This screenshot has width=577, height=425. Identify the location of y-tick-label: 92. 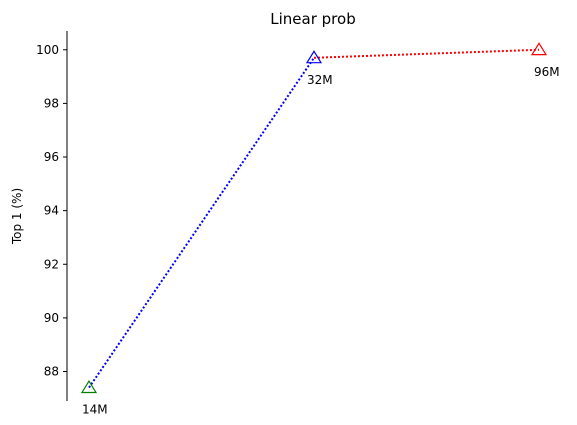
(51, 264).